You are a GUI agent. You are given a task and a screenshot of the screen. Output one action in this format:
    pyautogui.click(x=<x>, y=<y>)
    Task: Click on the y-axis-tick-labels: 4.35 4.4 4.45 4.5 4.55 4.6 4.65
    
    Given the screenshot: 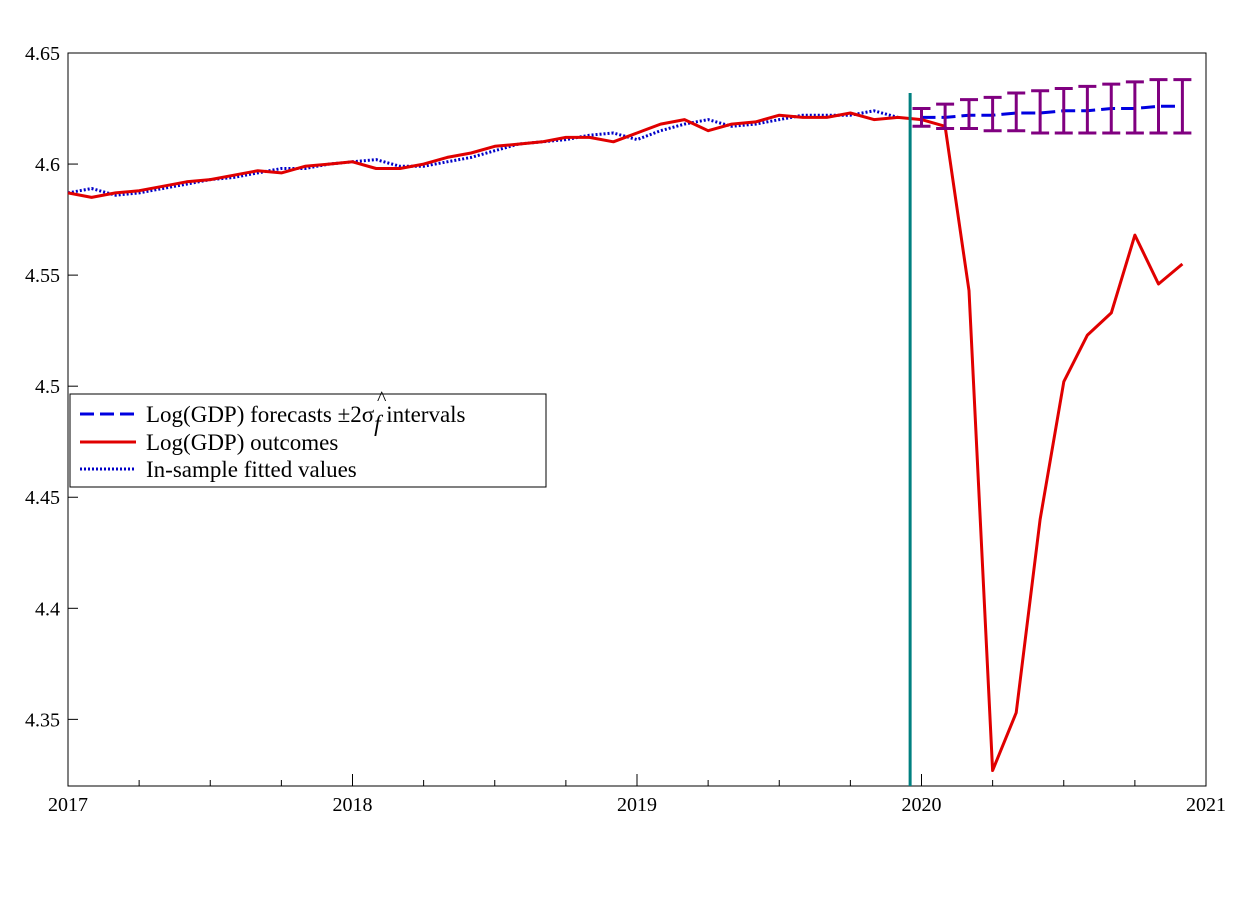 What is the action you would take?
    pyautogui.click(x=42, y=387)
    